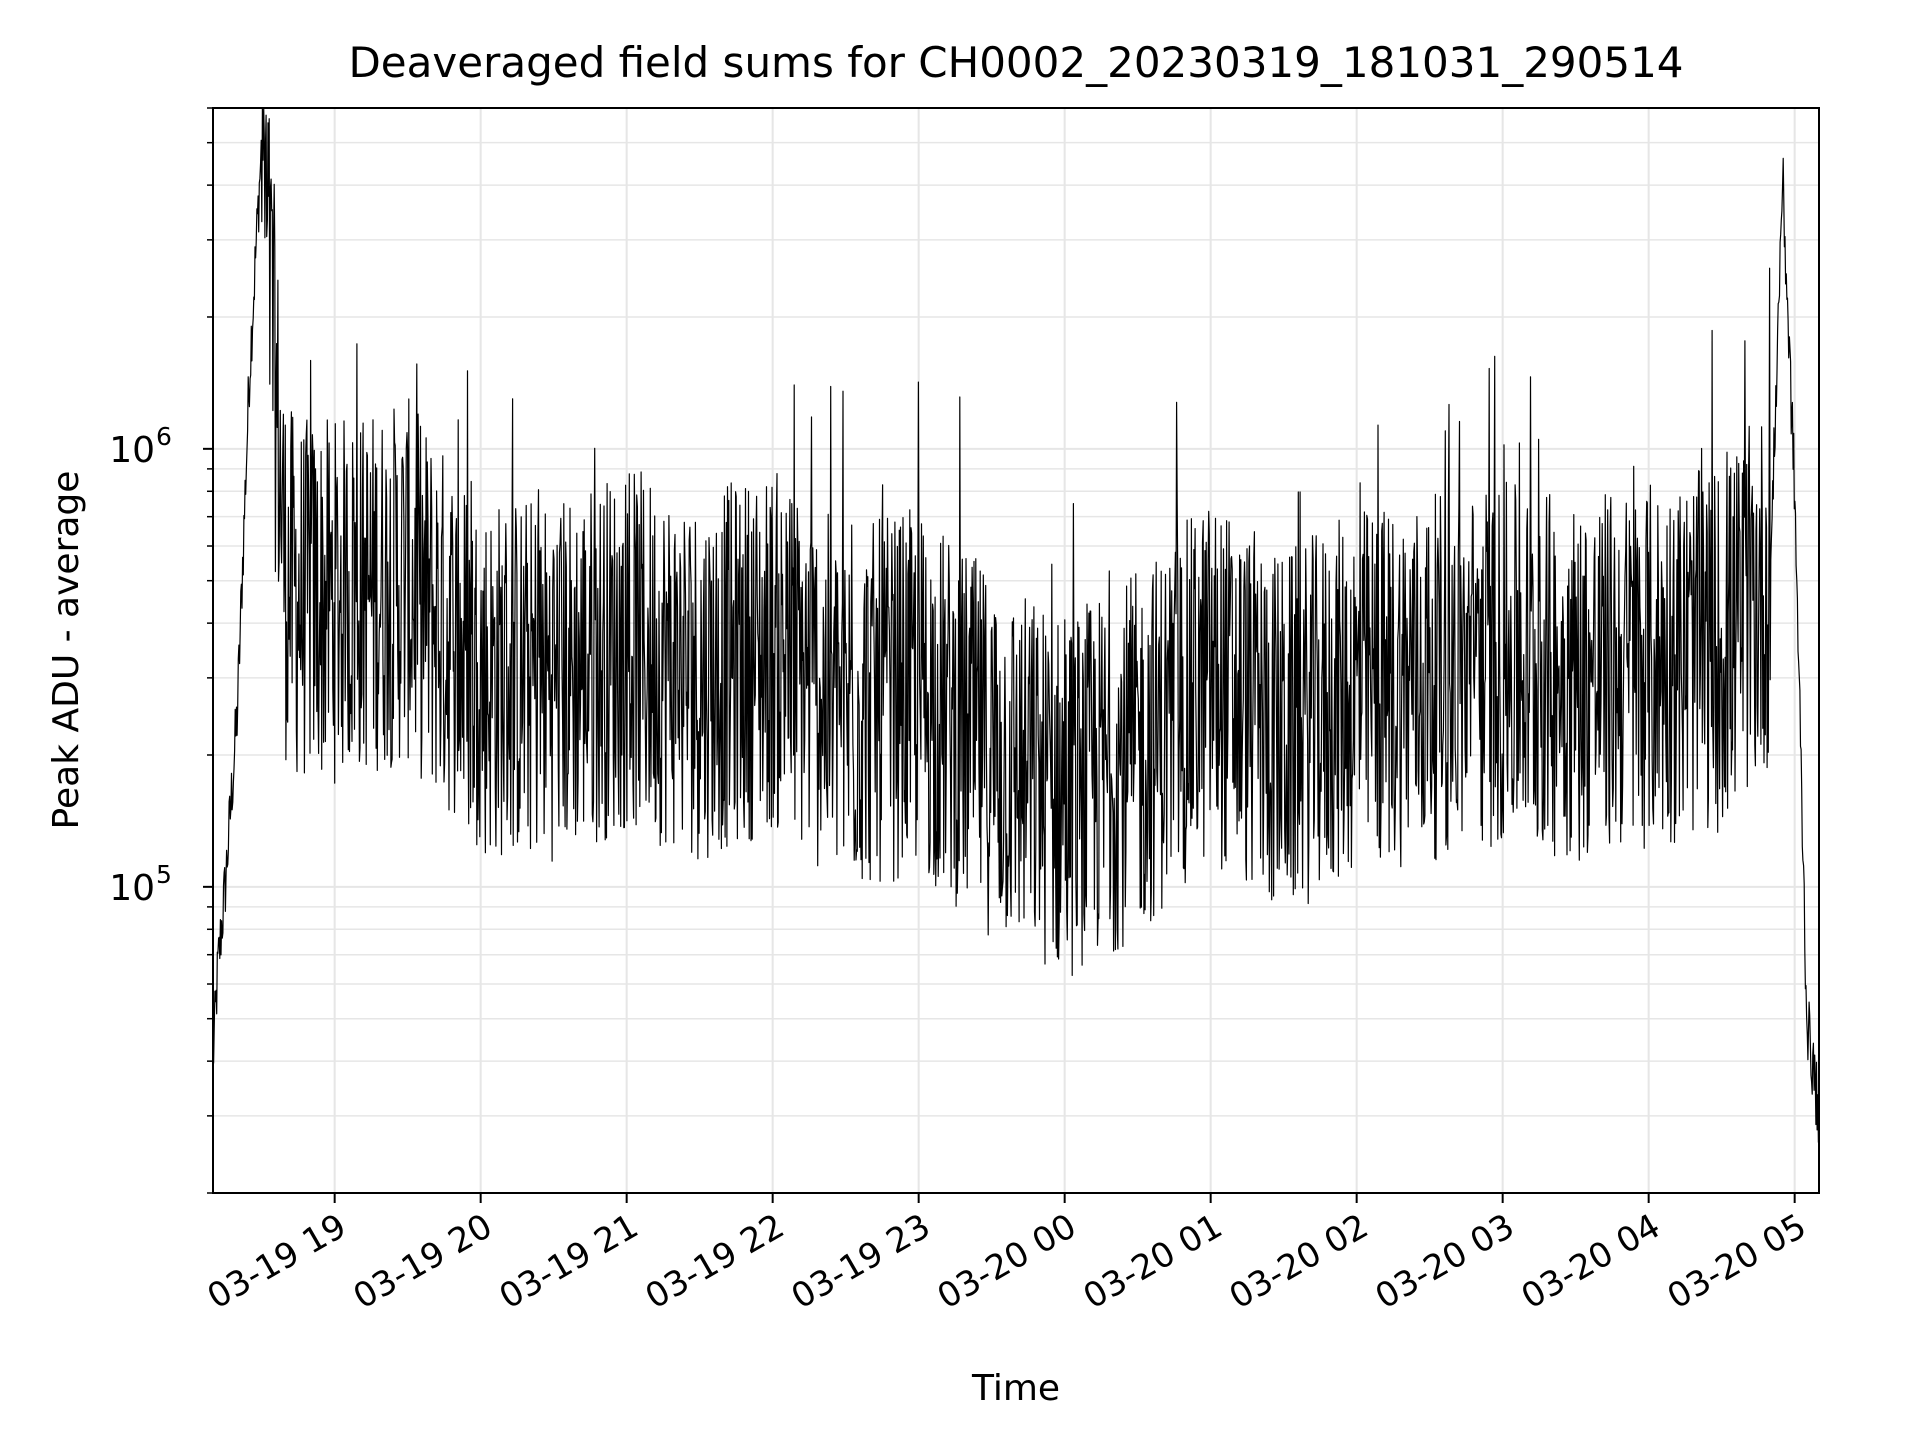 The height and width of the screenshot is (1444, 1920). Describe the element at coordinates (164, 874) in the screenshot. I see `y-tick-label-exponent: 5` at that location.